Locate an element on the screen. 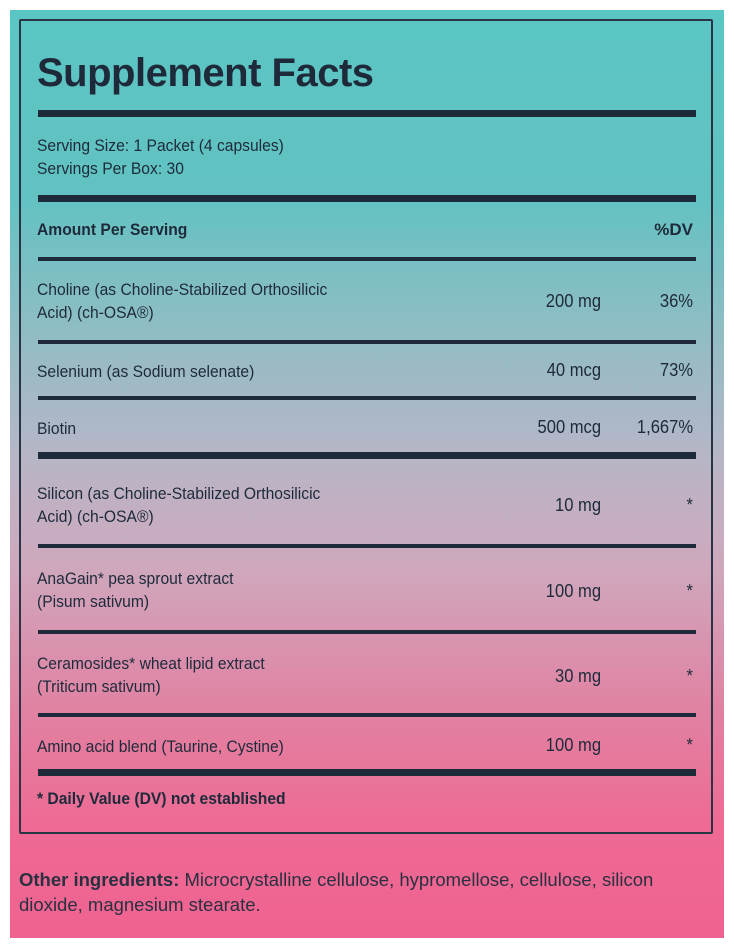 The width and height of the screenshot is (734, 945). amount-per-serving-header: Amount Per Serving is located at coordinates (112, 229).